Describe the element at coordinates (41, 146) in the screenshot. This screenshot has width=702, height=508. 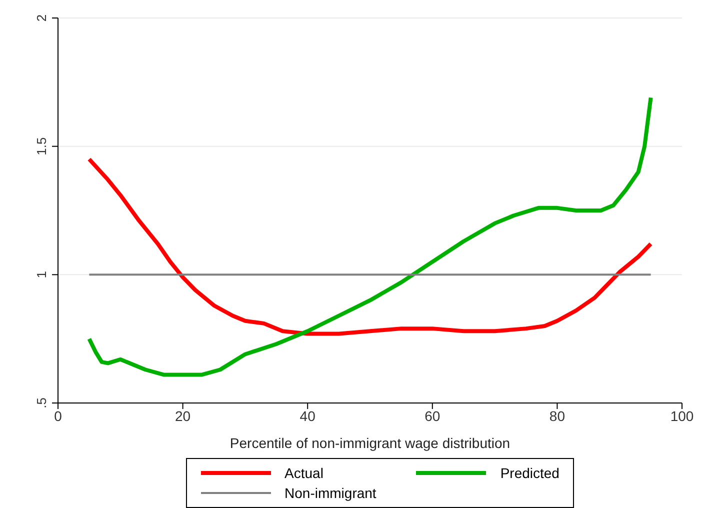
I see `y-tick-label: 1.5` at that location.